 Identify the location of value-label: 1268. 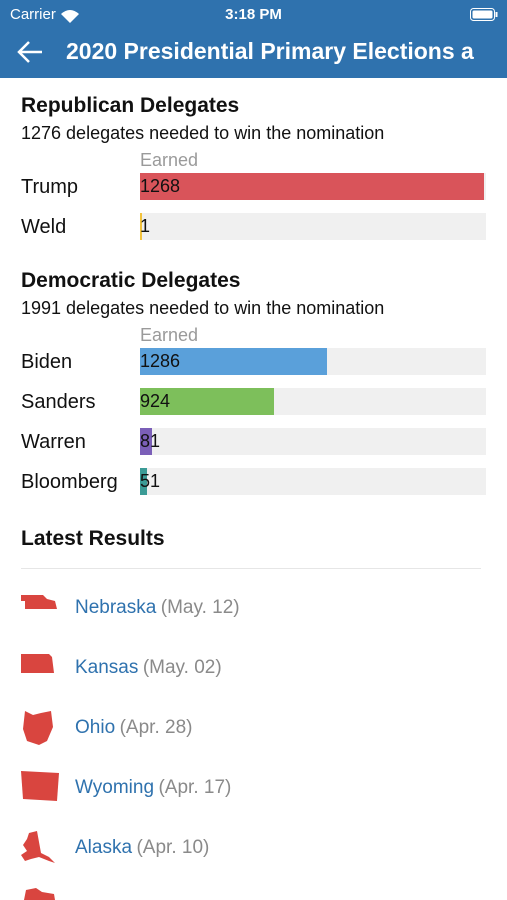
(160, 186).